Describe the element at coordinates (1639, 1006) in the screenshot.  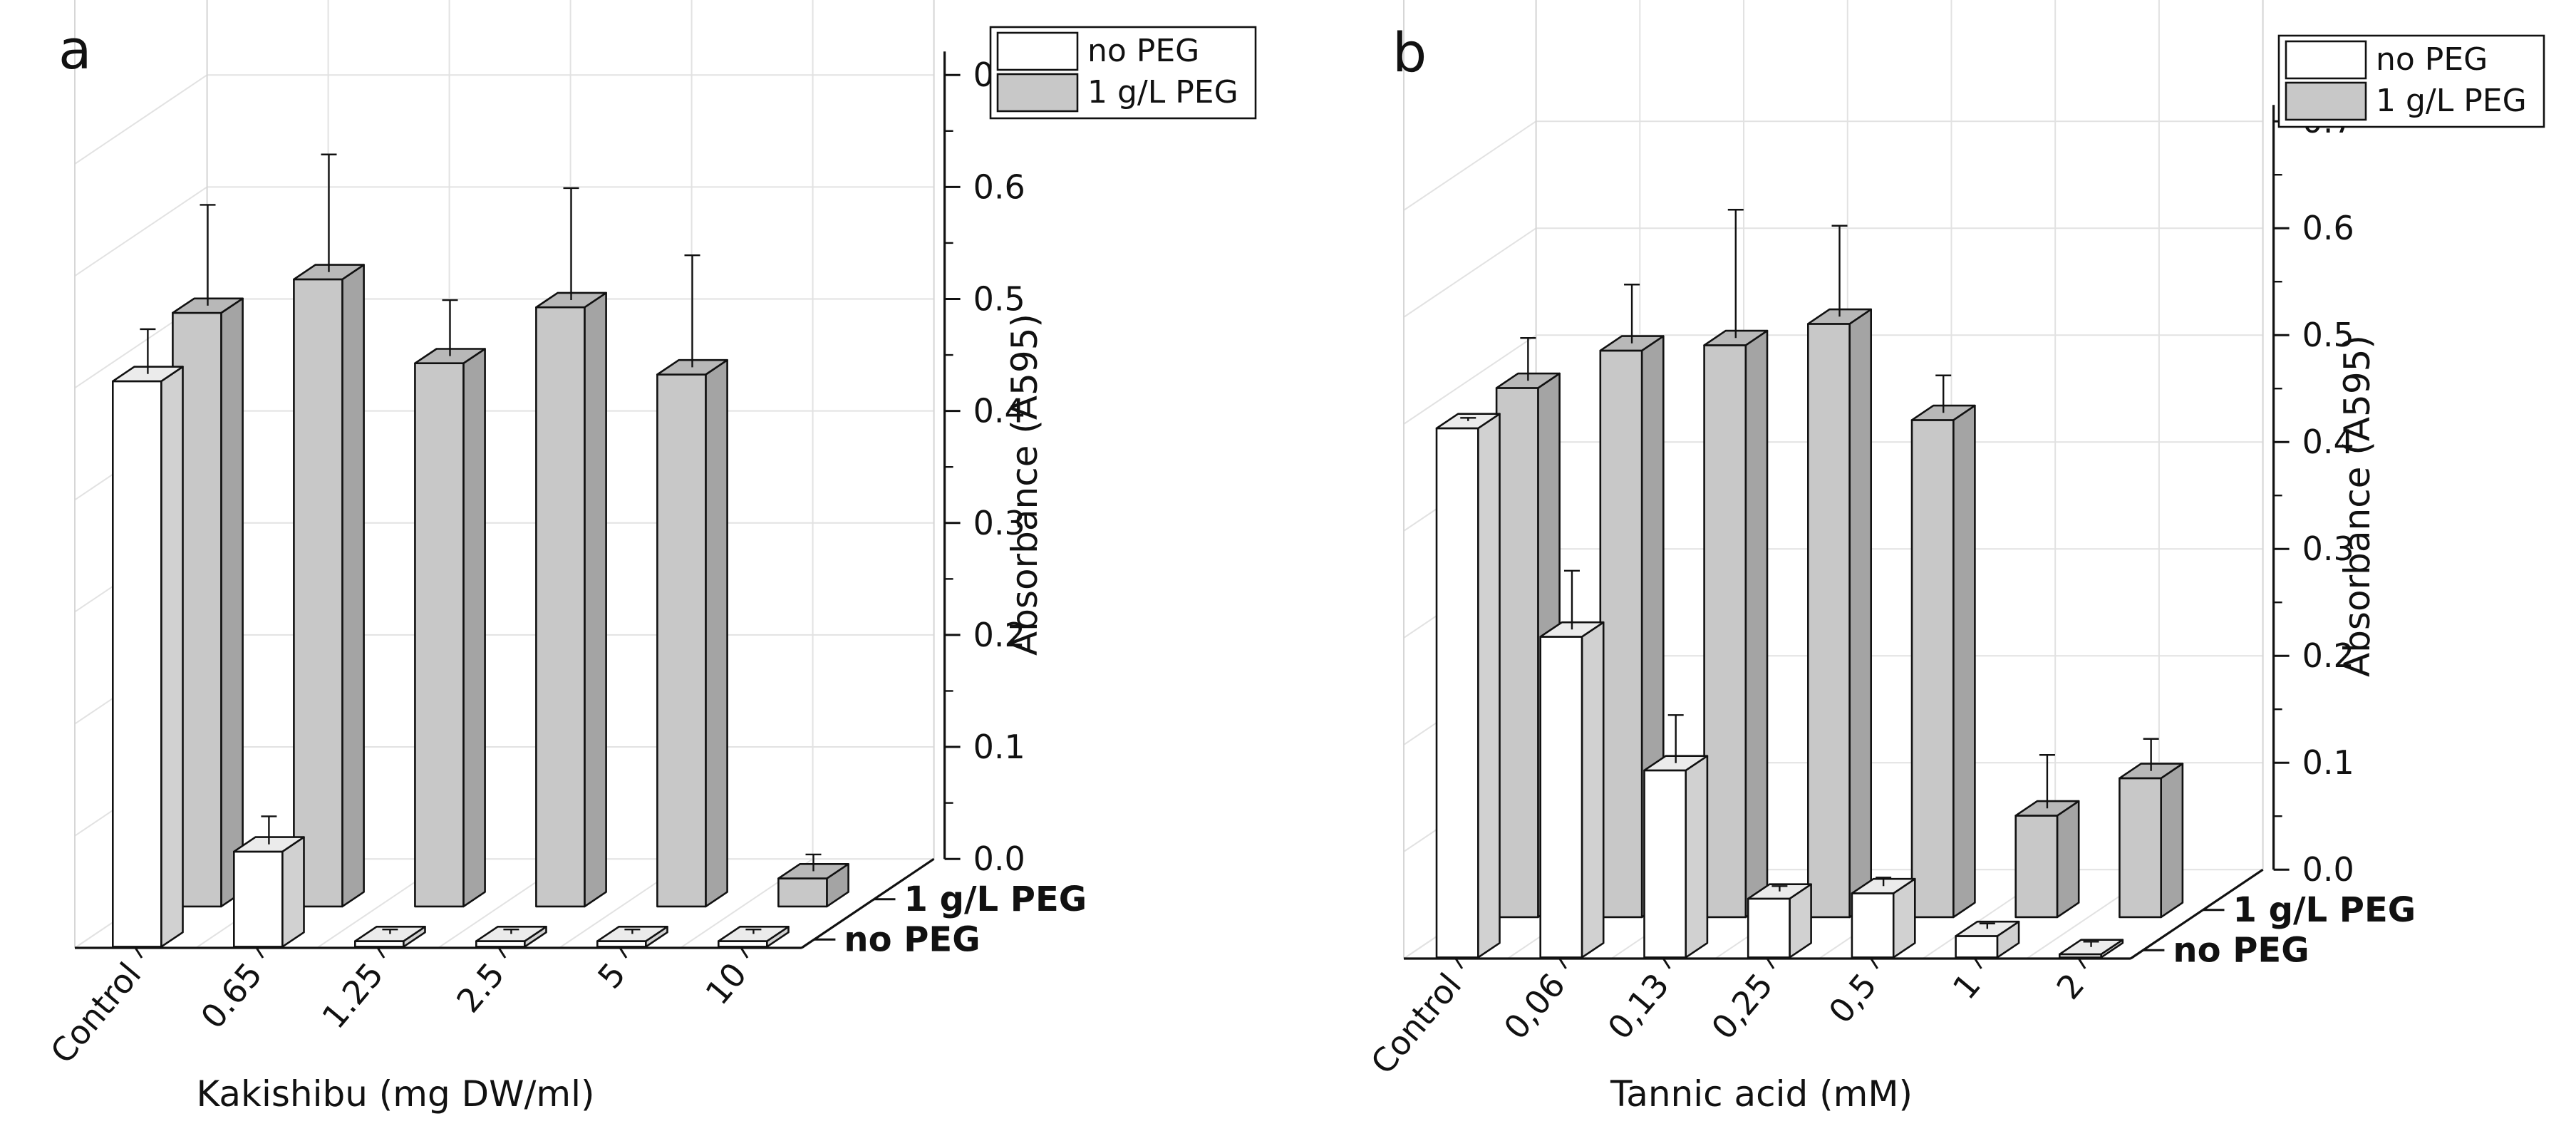
I see `x-tick-label: 0,13` at that location.